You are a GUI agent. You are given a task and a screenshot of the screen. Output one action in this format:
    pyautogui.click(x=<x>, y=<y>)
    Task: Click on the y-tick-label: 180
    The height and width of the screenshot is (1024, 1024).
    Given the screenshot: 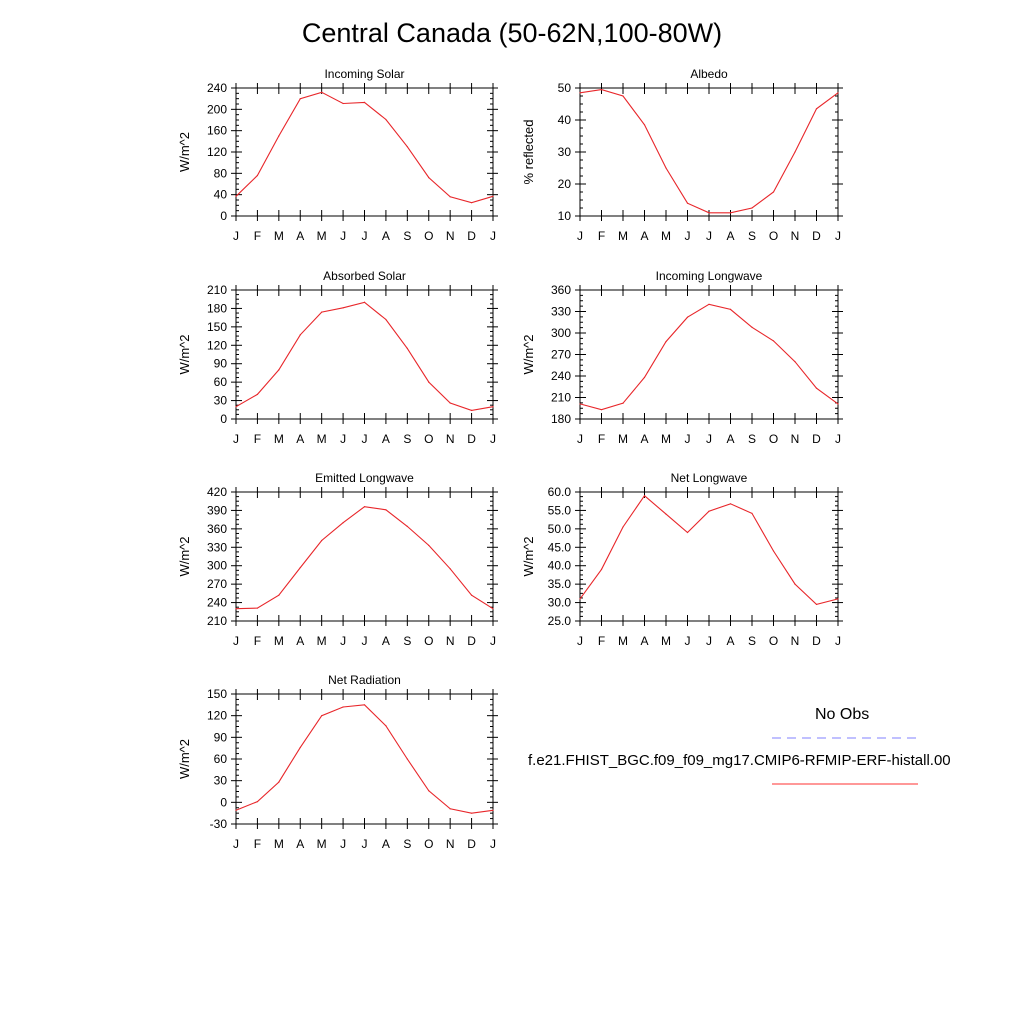 What is the action you would take?
    pyautogui.click(x=561, y=419)
    